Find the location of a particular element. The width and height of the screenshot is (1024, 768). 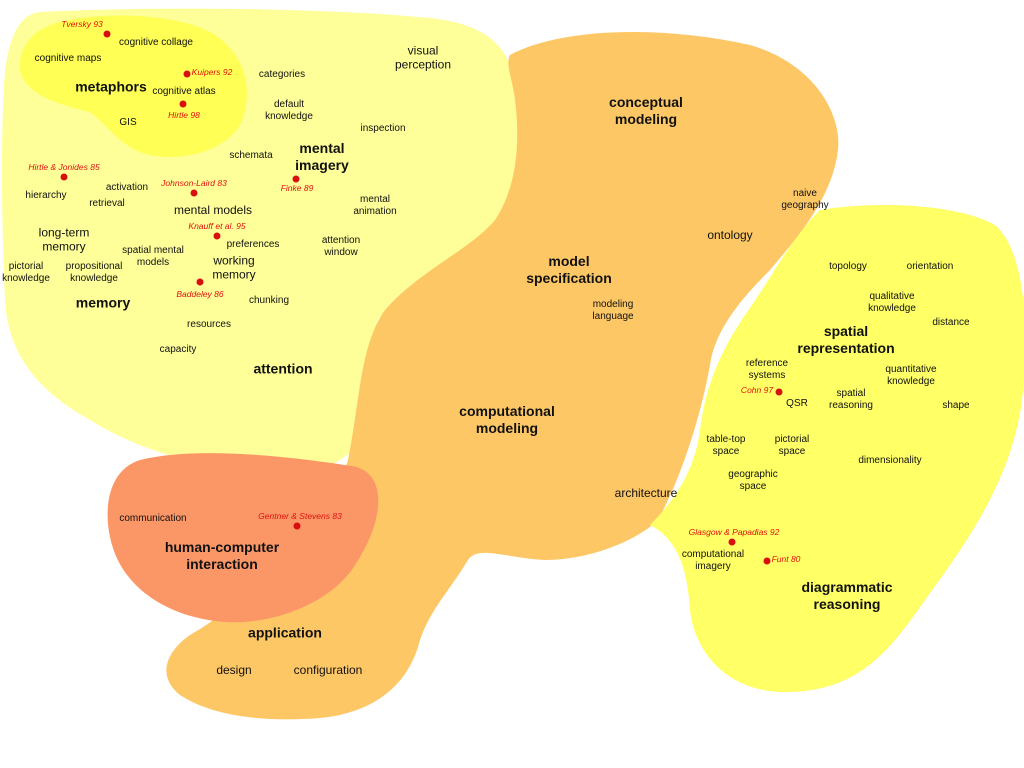

ref-cohn-97: Cohn 97 is located at coordinates (757, 389).